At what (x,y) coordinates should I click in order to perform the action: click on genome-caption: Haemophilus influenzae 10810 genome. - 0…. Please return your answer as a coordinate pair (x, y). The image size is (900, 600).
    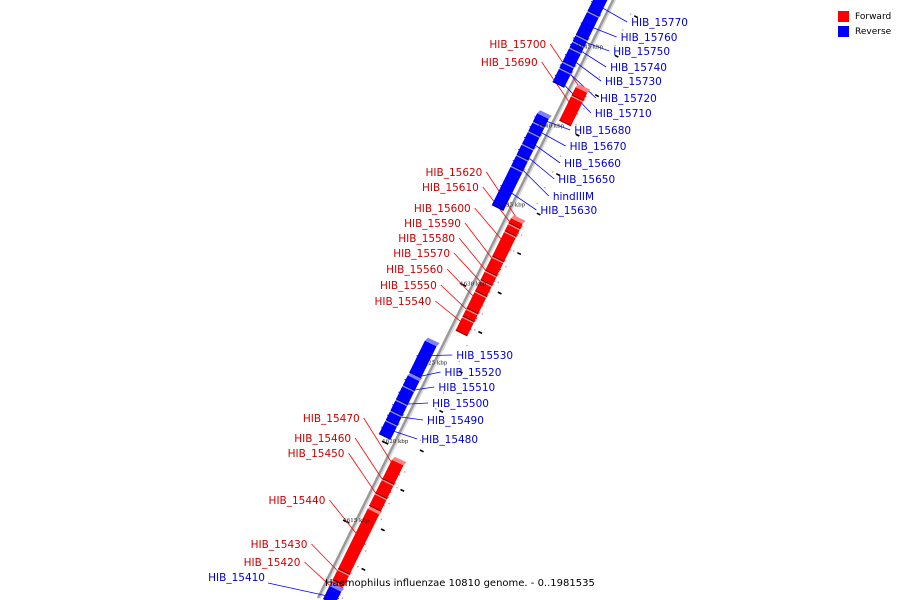
    Looking at the image, I should click on (460, 583).